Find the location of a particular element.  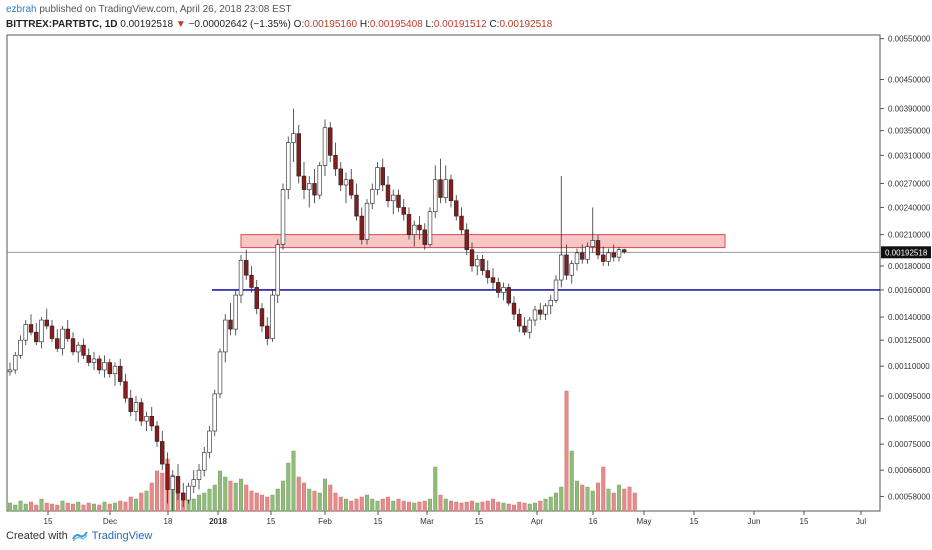

author-link: ezbrah is located at coordinates (21, 9).